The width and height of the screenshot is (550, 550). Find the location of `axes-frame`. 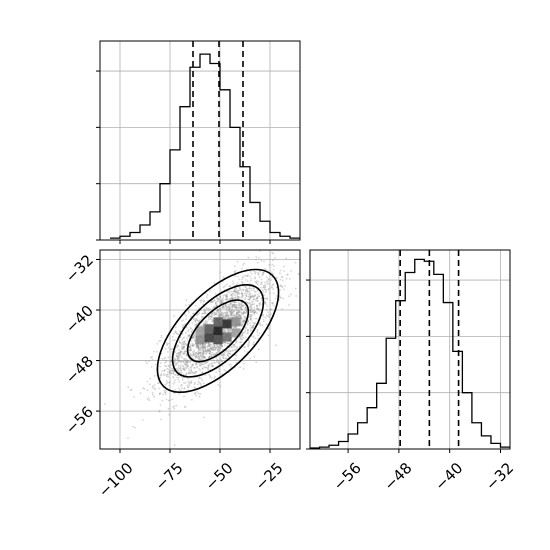

axes-frame is located at coordinates (410, 349).